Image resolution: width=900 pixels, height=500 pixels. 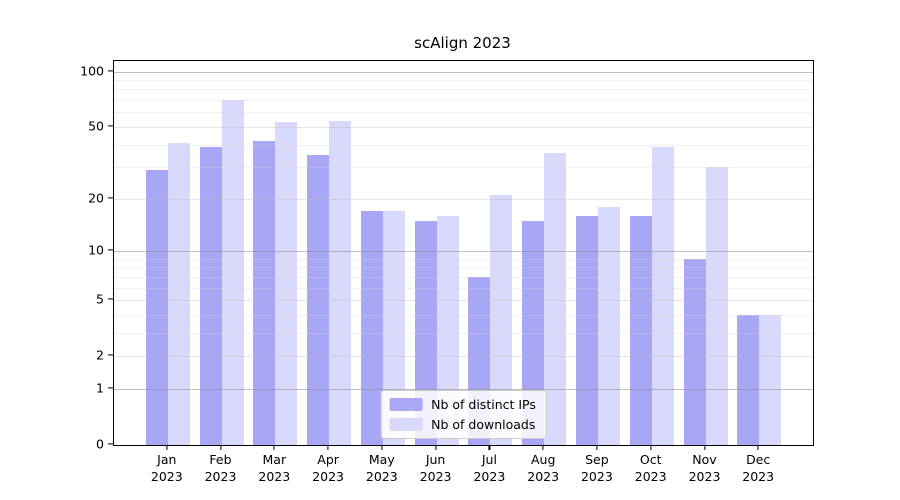 I want to click on bar-distinct-ips-nov, so click(x=694, y=351).